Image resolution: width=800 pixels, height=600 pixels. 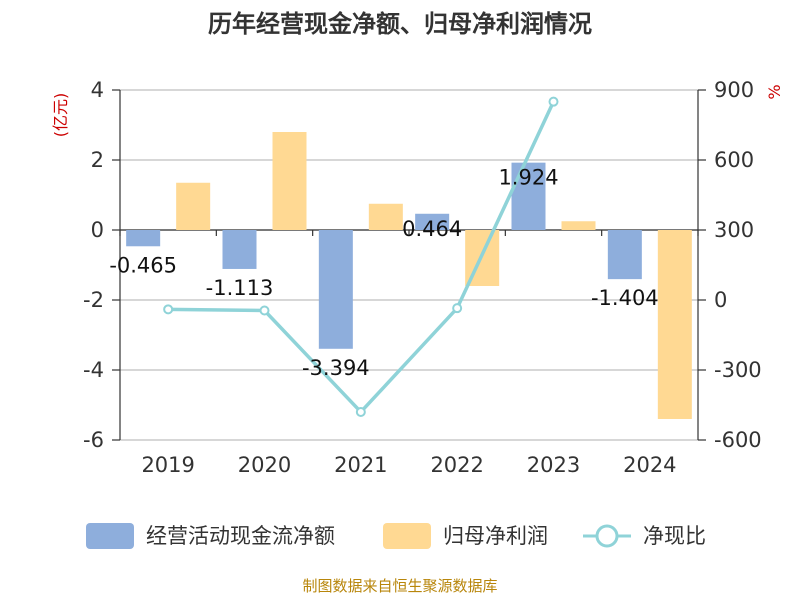 What do you see at coordinates (60, 115) in the screenshot?
I see `left-axis-unit: (亿元)` at bounding box center [60, 115].